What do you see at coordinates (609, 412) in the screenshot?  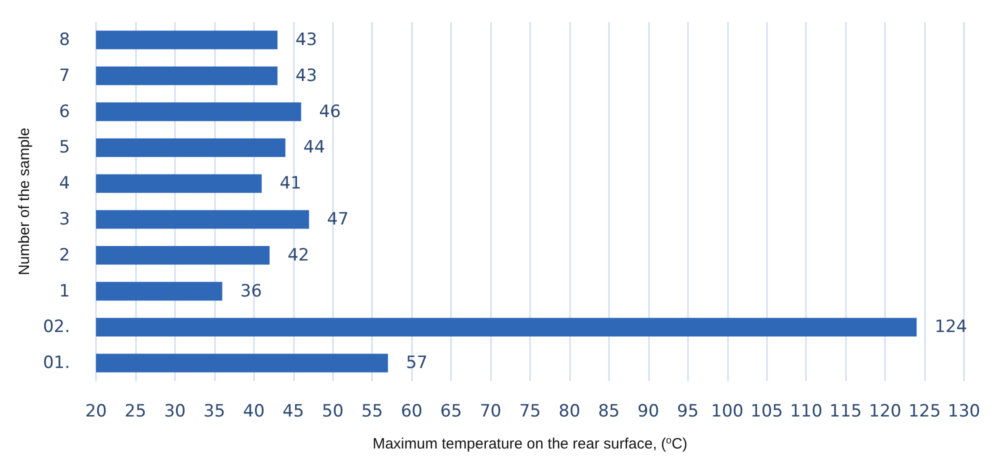 I see `x-tick-label: 85` at bounding box center [609, 412].